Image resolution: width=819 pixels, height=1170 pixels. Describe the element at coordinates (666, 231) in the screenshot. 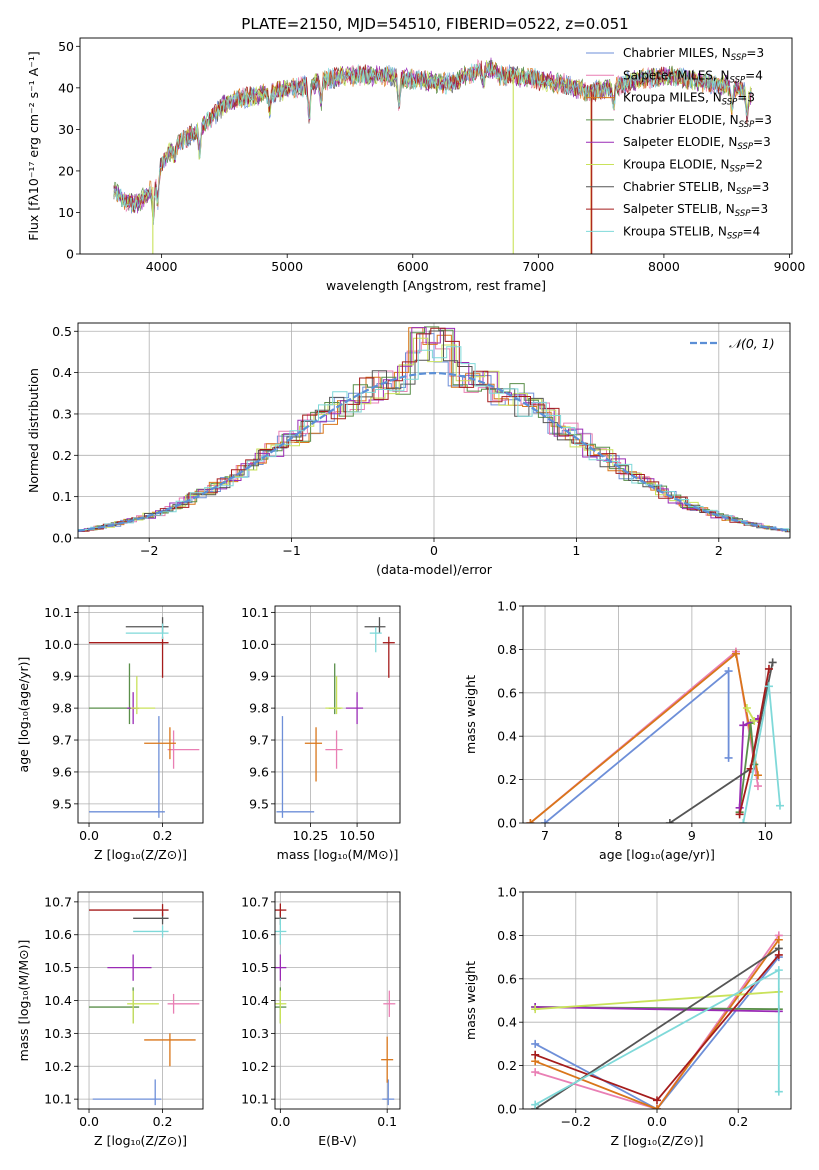

I see `legend-series-name: Kroupa STELIB` at that location.